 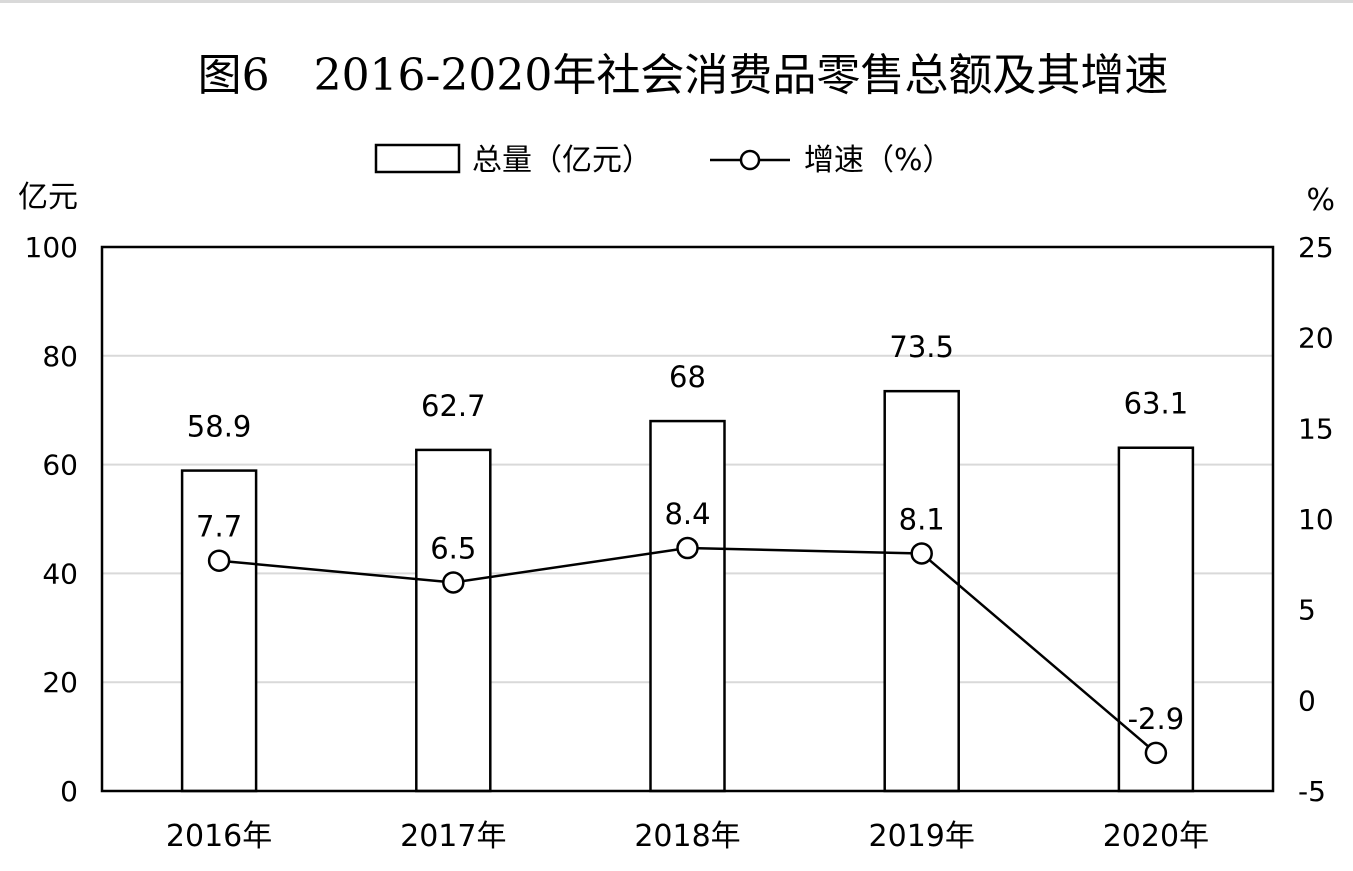 What do you see at coordinates (60, 465) in the screenshot?
I see `y-tick-label: 60` at bounding box center [60, 465].